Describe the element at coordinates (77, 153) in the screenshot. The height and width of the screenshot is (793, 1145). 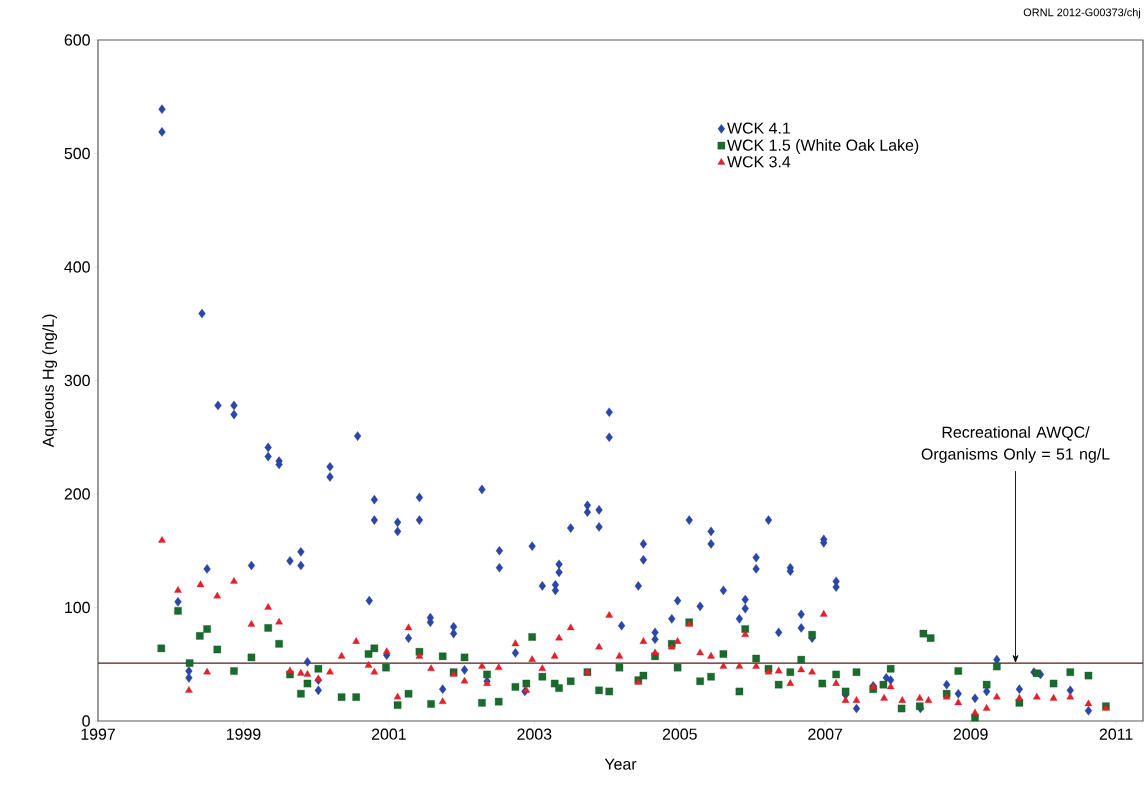
I see `y-tick-label: 500` at that location.